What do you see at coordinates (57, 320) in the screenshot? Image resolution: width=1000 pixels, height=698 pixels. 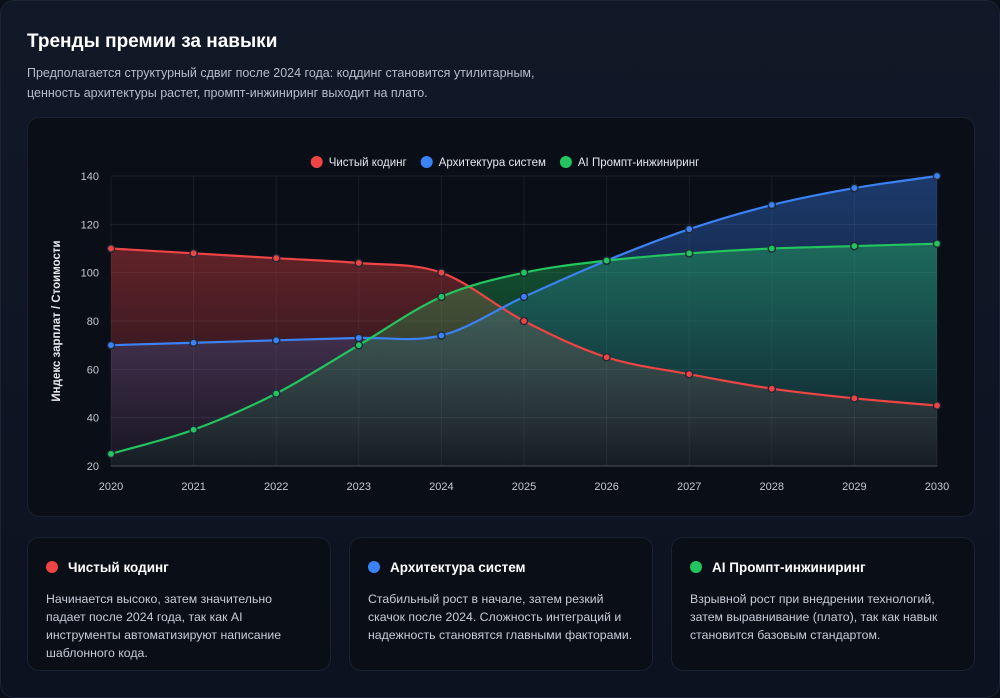 I see `y-axis-label: Индекс зарплат / Стоимости` at bounding box center [57, 320].